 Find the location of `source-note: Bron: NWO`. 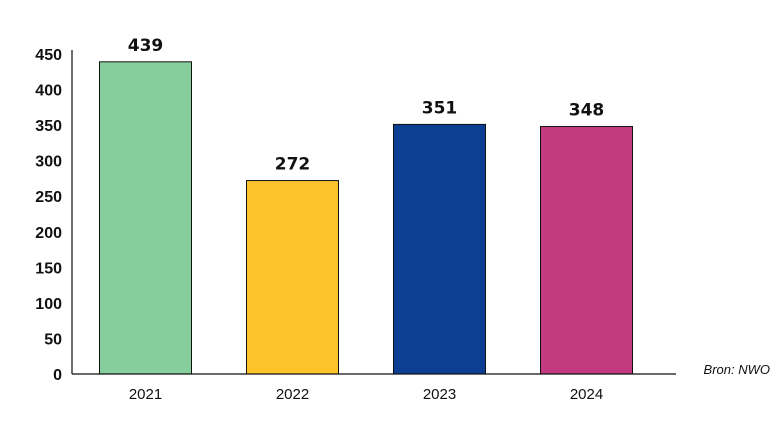

source-note: Bron: NWO is located at coordinates (737, 369).